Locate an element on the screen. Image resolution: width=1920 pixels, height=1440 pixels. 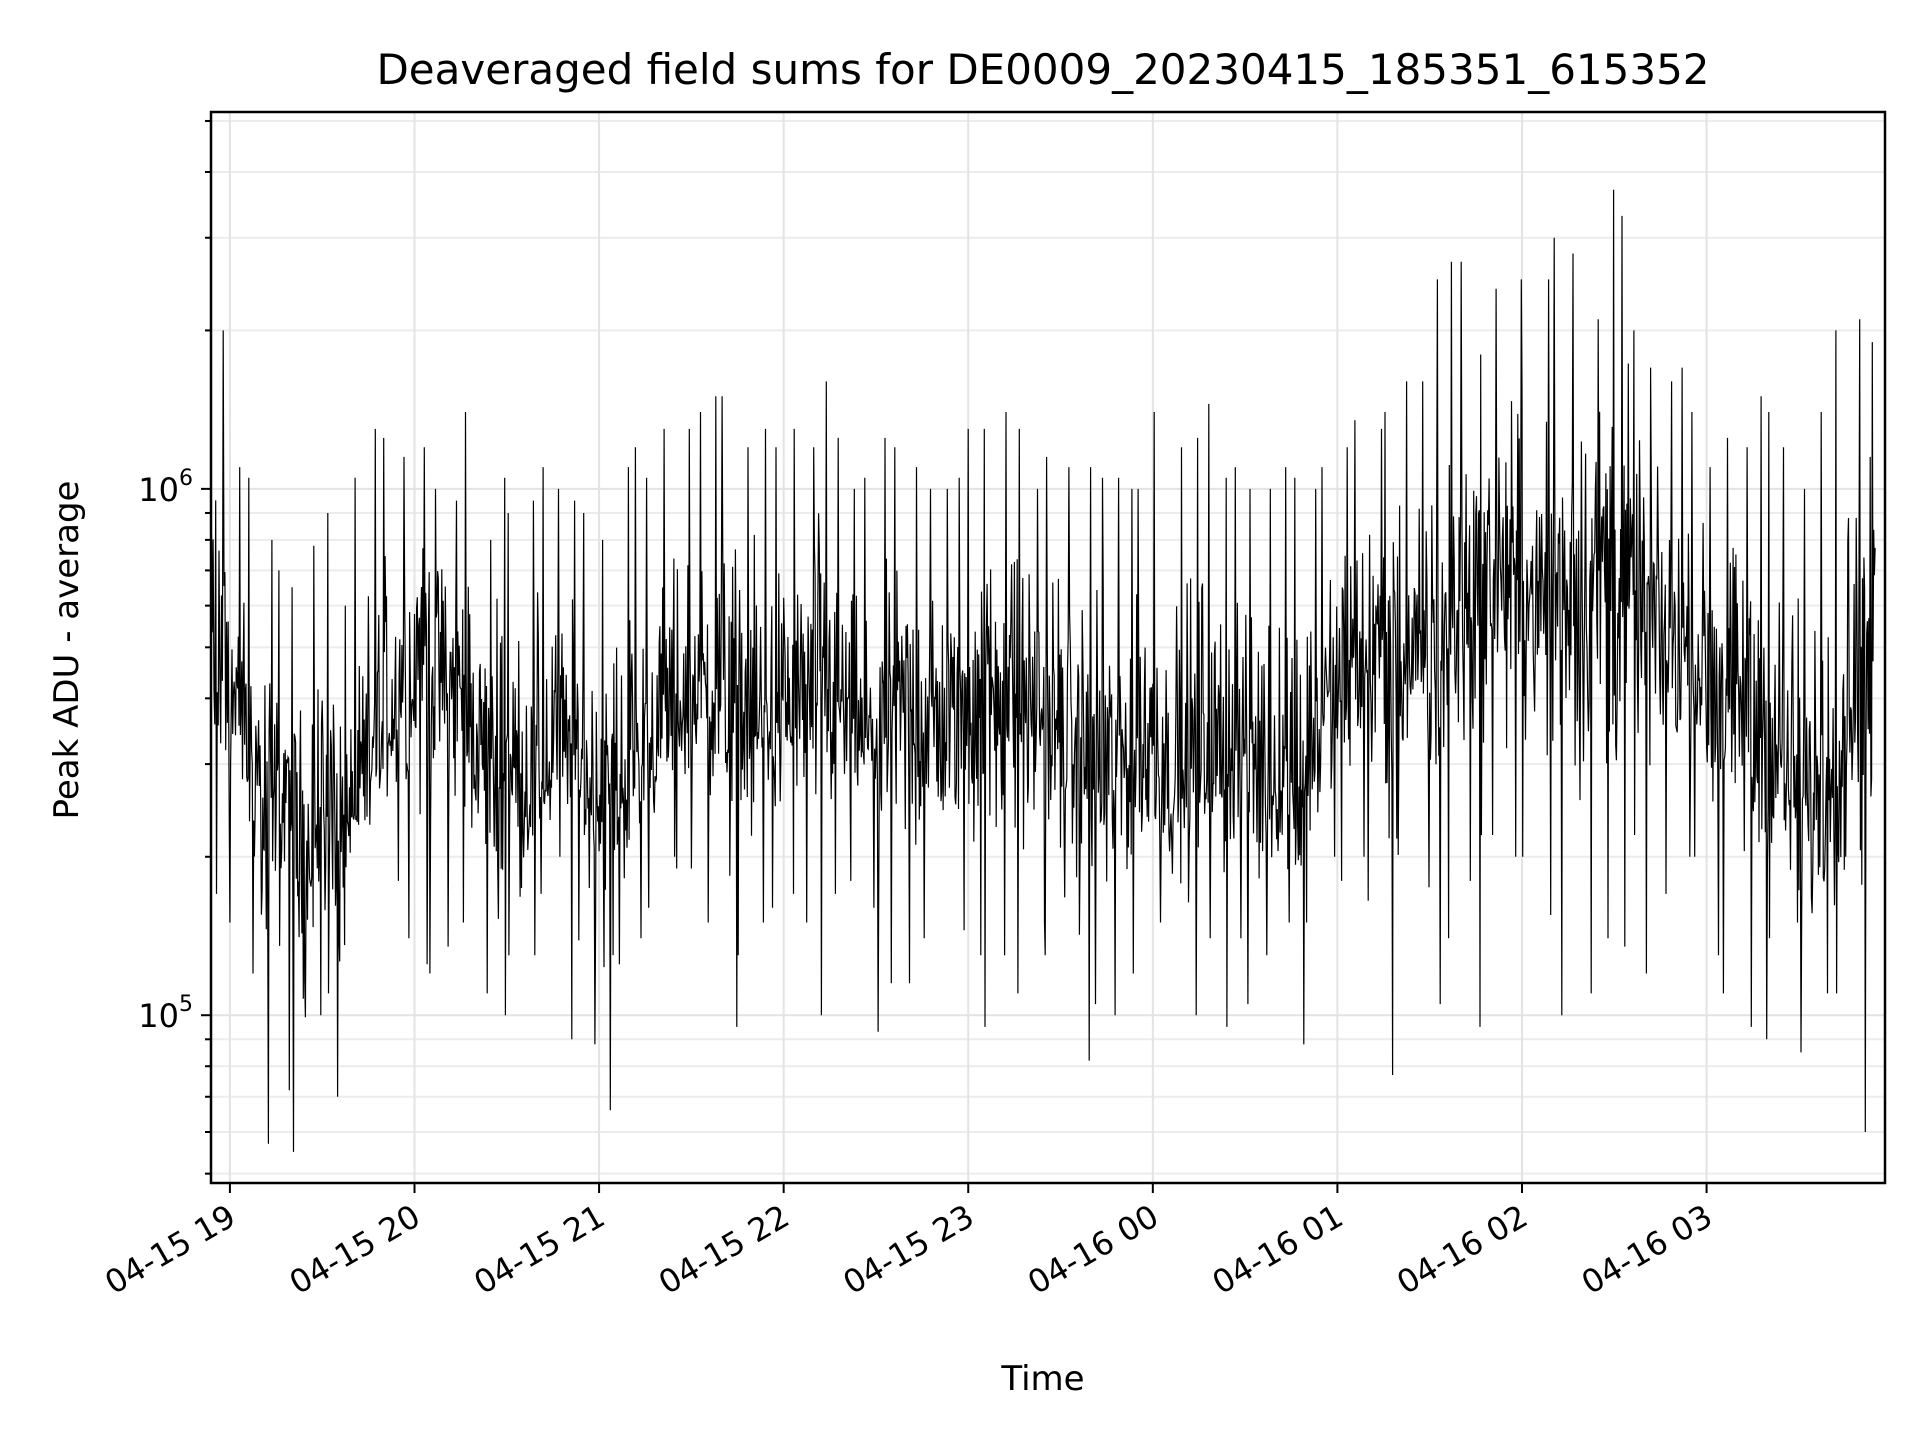
x-axis-label: Time is located at coordinates (1042, 1379).